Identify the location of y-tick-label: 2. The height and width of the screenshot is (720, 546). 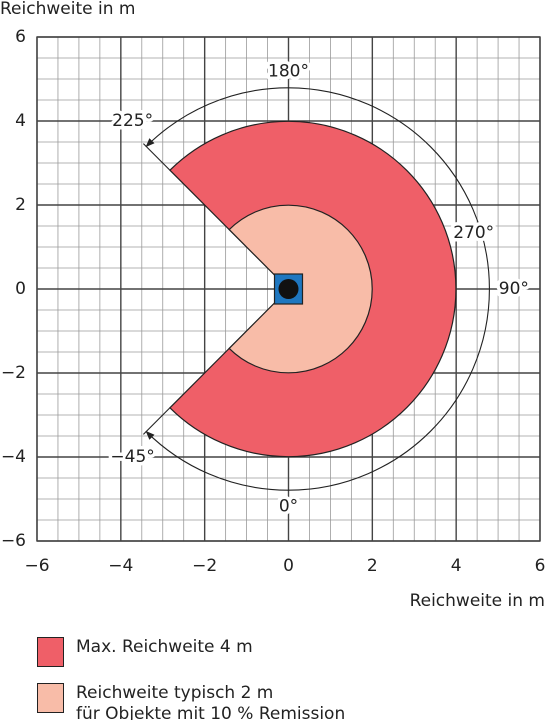
(20, 205).